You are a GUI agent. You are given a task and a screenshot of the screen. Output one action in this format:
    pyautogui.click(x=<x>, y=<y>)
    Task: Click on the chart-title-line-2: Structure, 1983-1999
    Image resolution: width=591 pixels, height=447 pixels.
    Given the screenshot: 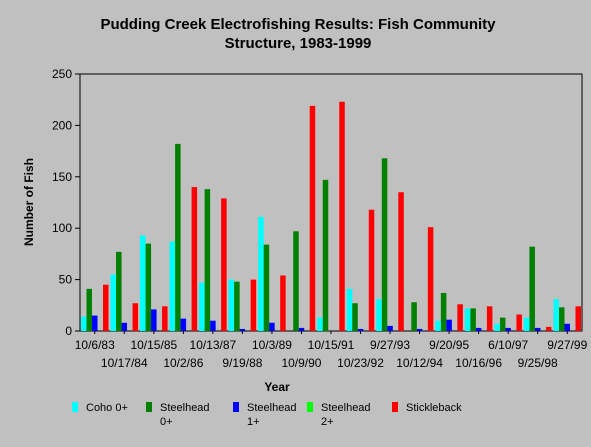 What is the action you would take?
    pyautogui.click(x=298, y=43)
    